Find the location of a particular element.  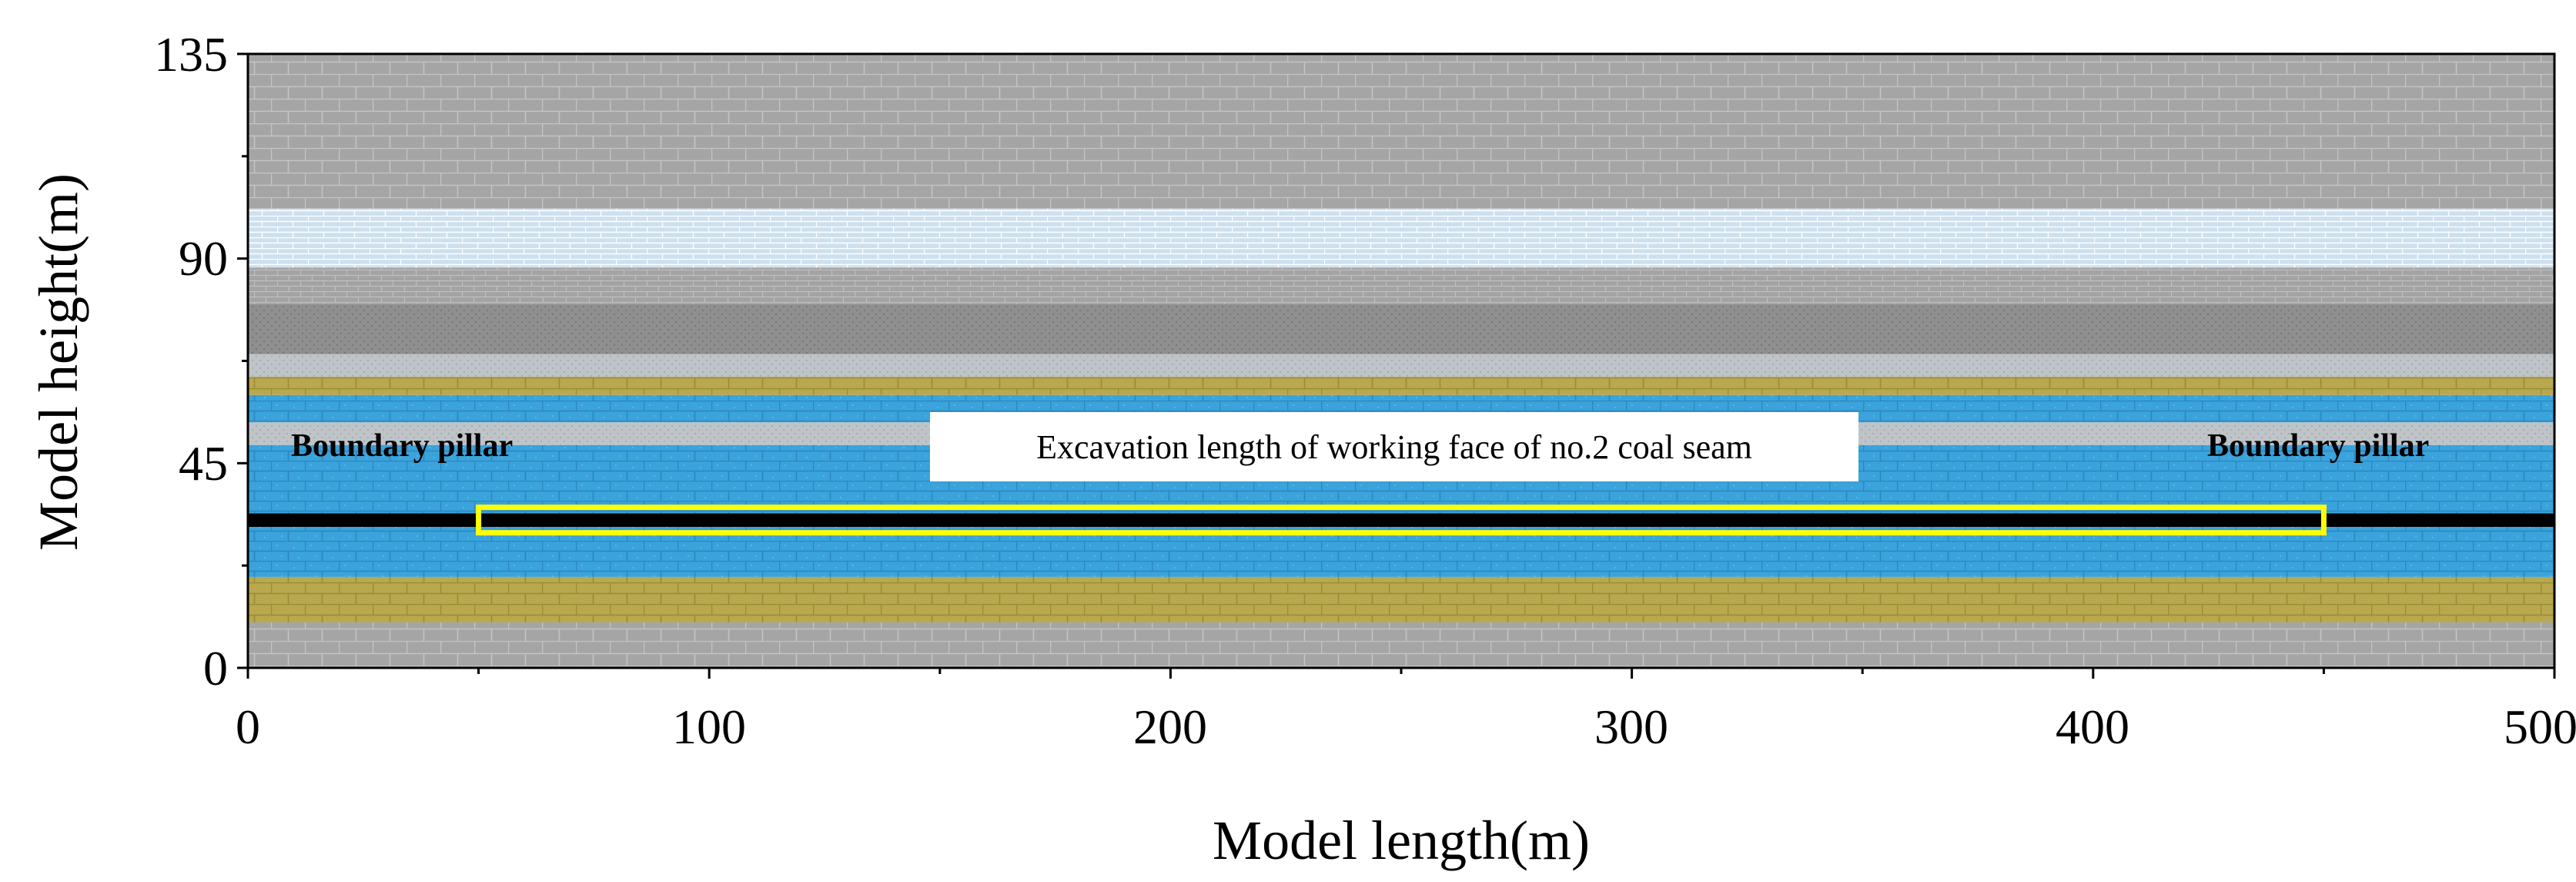

stratum-8-light-gray is located at coordinates (1401, 365).